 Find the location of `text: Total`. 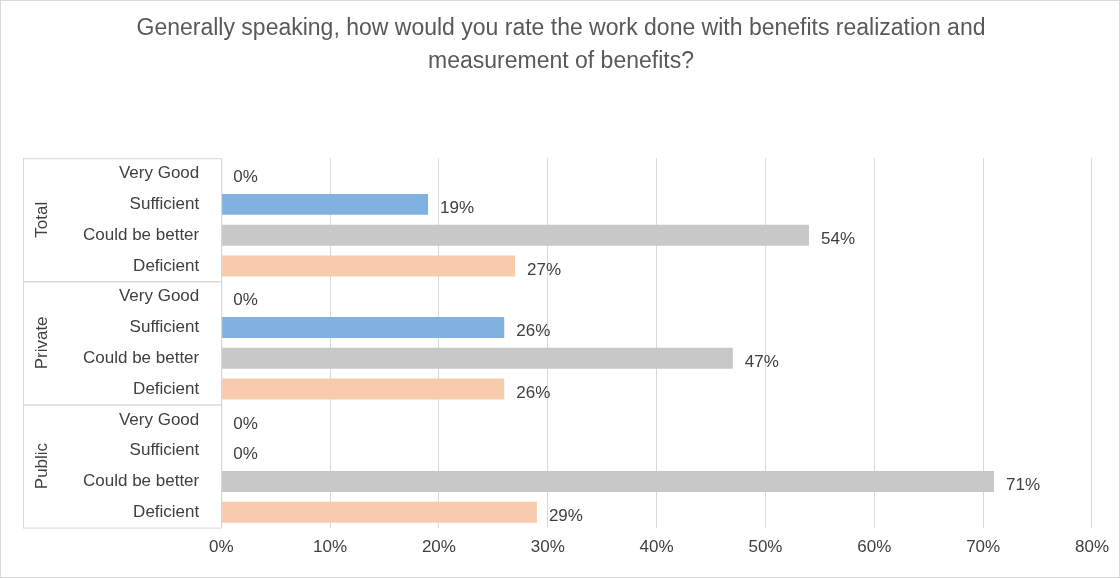

text: Total is located at coordinates (41, 219).